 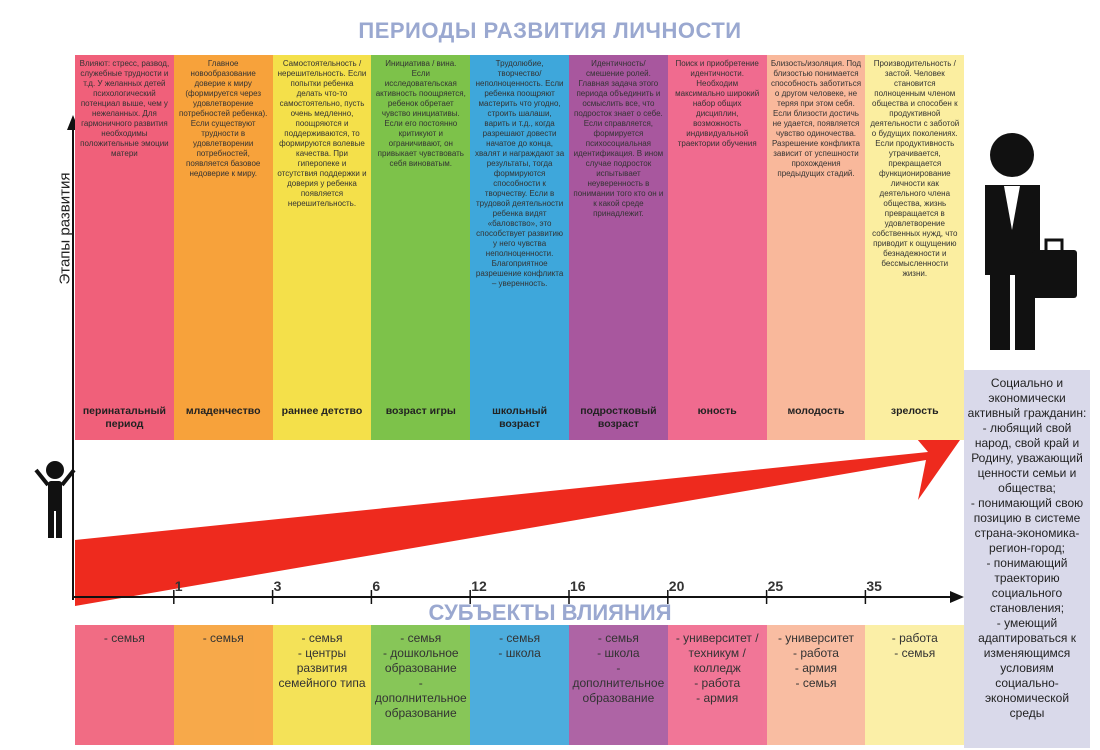 What do you see at coordinates (618, 417) in the screenshot?
I see `period-name: подростковый возраст` at bounding box center [618, 417].